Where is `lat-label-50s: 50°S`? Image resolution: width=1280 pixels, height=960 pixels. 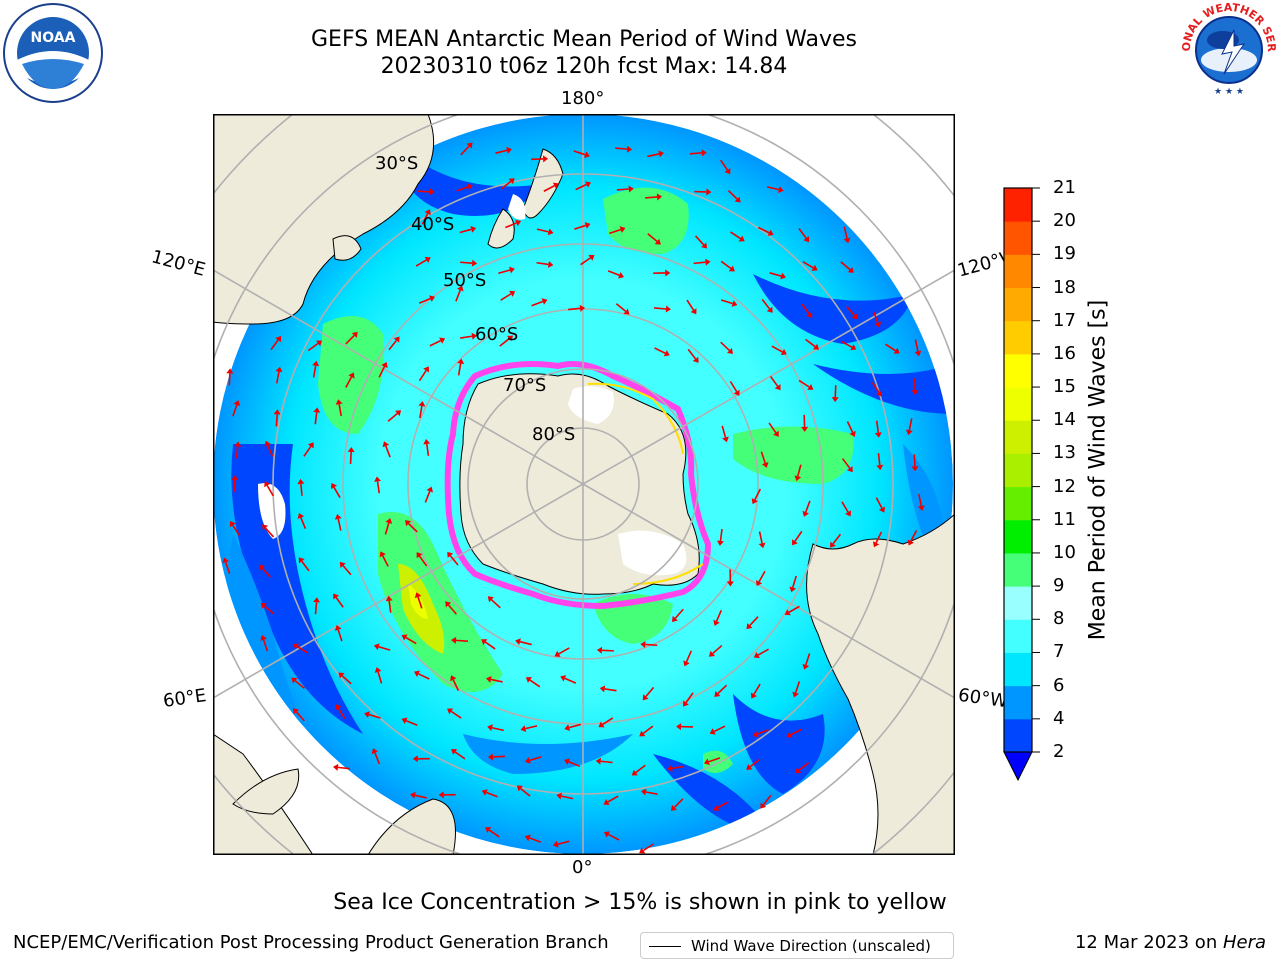
lat-label-50s: 50°S is located at coordinates (464, 280).